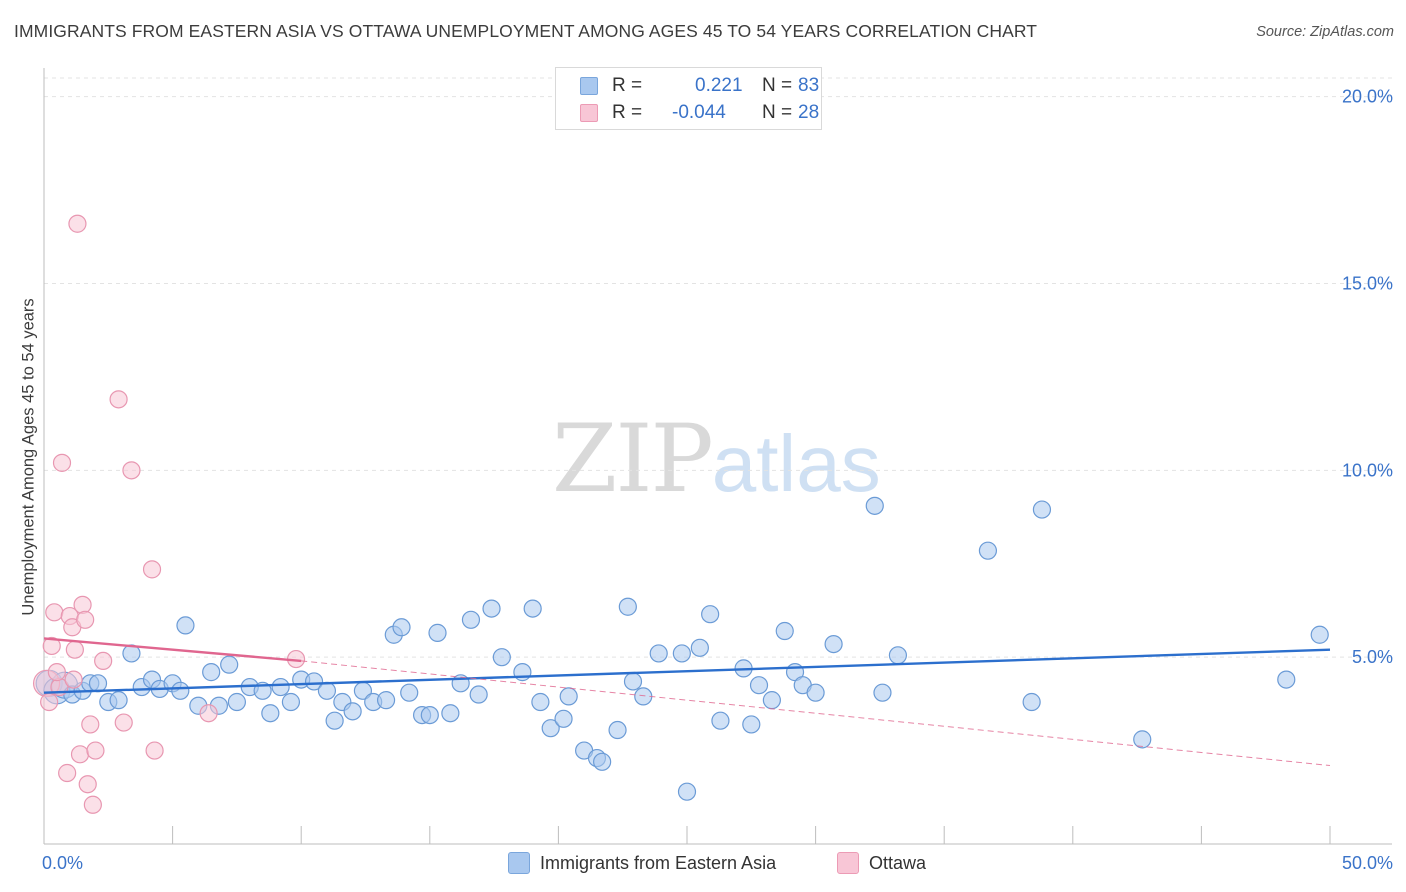 The width and height of the screenshot is (1406, 892). What do you see at coordinates (1367, 470) in the screenshot?
I see `y-tick-label: 10.0%` at bounding box center [1367, 470].